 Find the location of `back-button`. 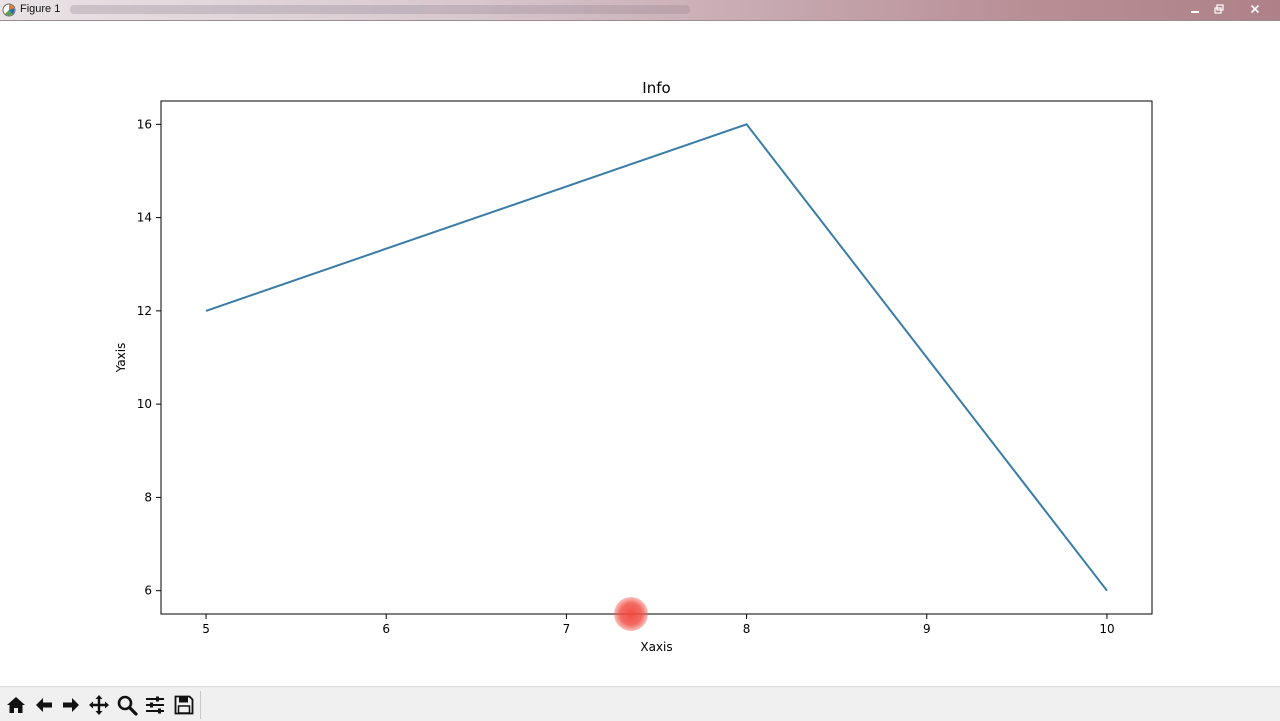

back-button is located at coordinates (44, 705).